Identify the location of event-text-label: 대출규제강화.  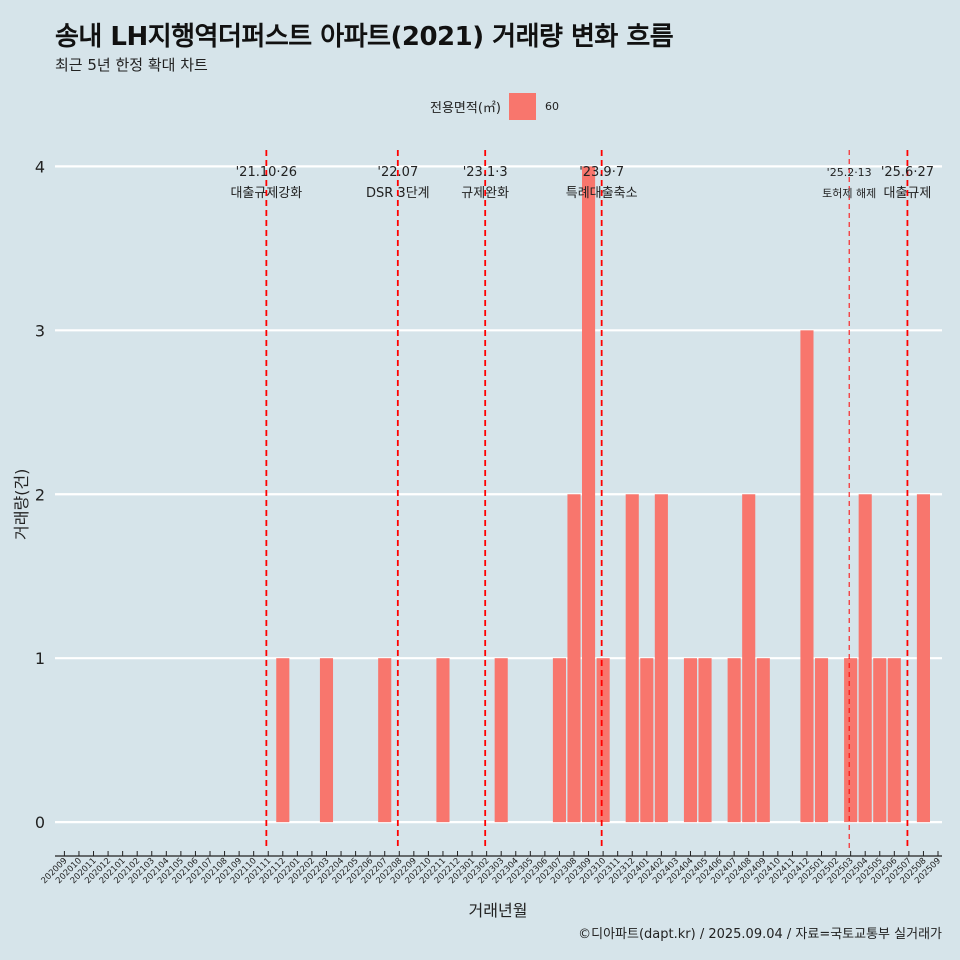
(266, 193).